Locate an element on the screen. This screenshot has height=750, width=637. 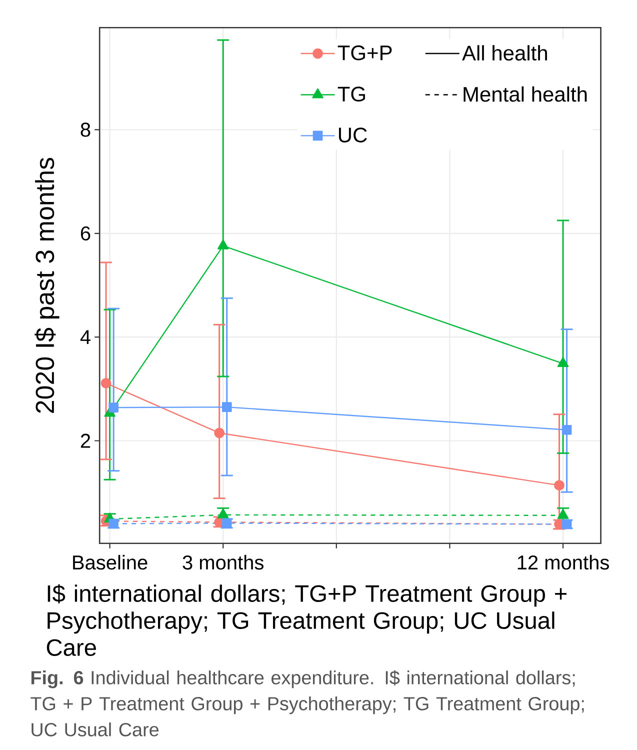
legend-label: TG is located at coordinates (351, 94).